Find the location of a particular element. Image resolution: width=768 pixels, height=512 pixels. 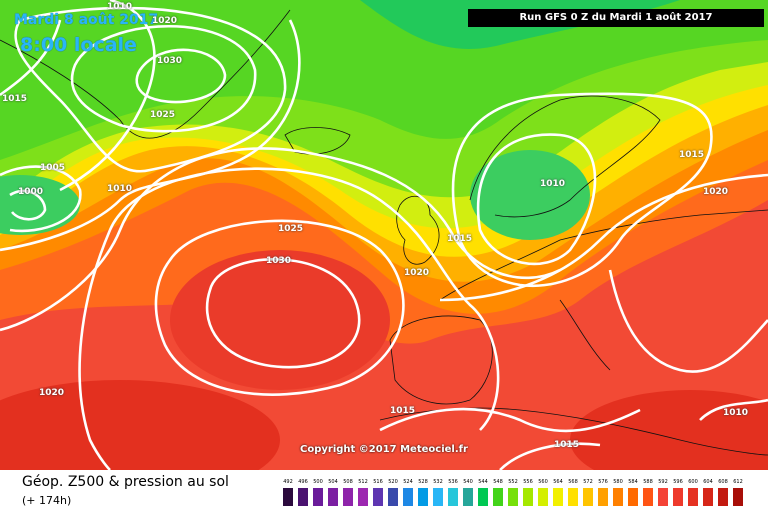

scale-entry: 568 is located at coordinates (573, 493).